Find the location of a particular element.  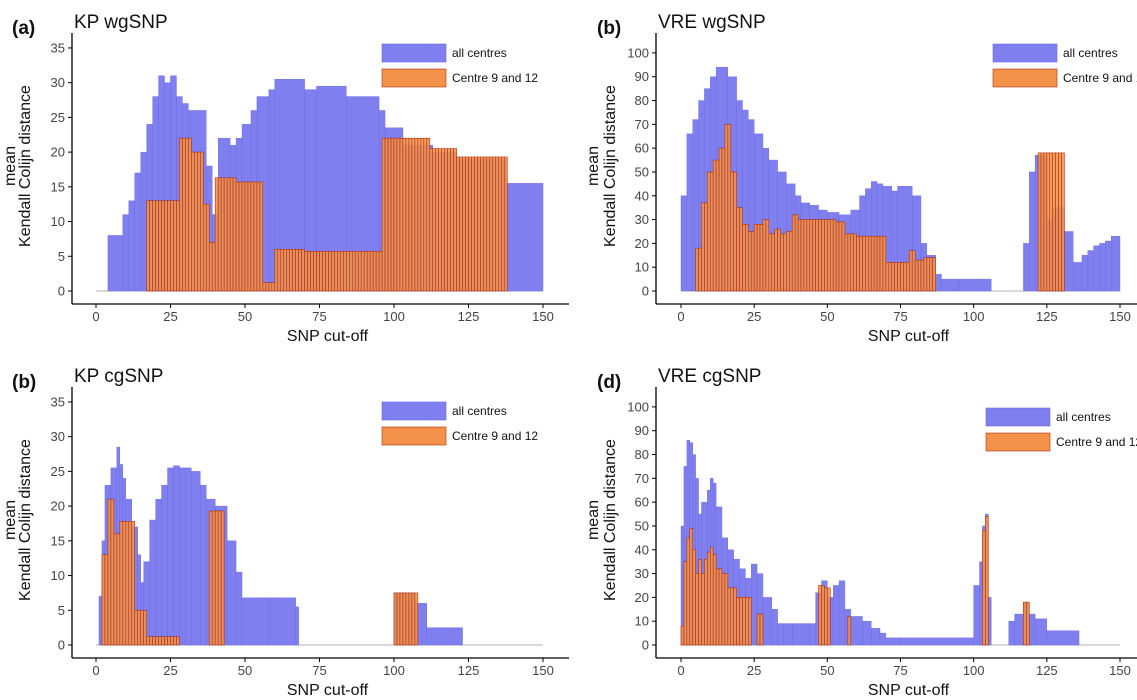

y-tick-label: 60 is located at coordinates (642, 148).